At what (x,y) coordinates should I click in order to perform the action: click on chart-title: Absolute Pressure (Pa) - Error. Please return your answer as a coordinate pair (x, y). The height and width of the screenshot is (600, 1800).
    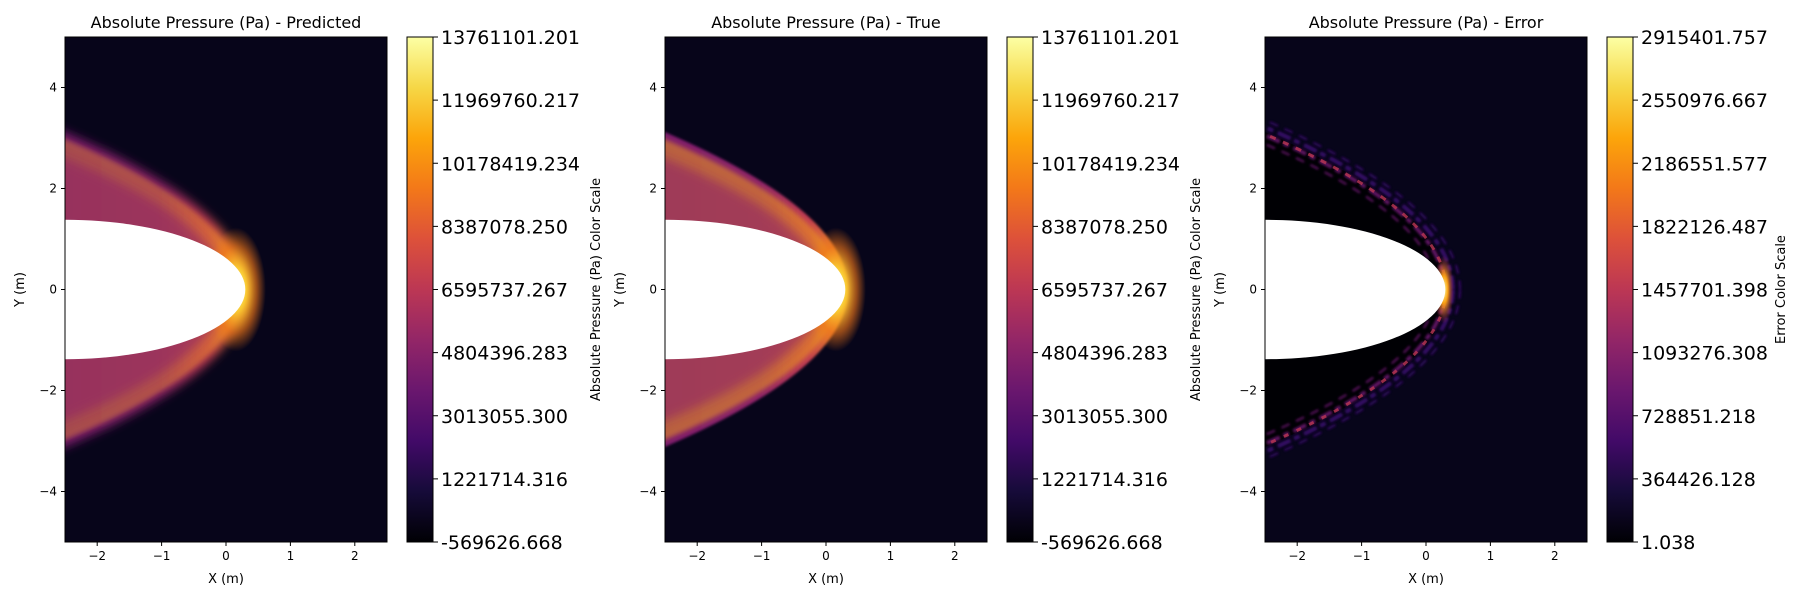
    Looking at the image, I should click on (1426, 22).